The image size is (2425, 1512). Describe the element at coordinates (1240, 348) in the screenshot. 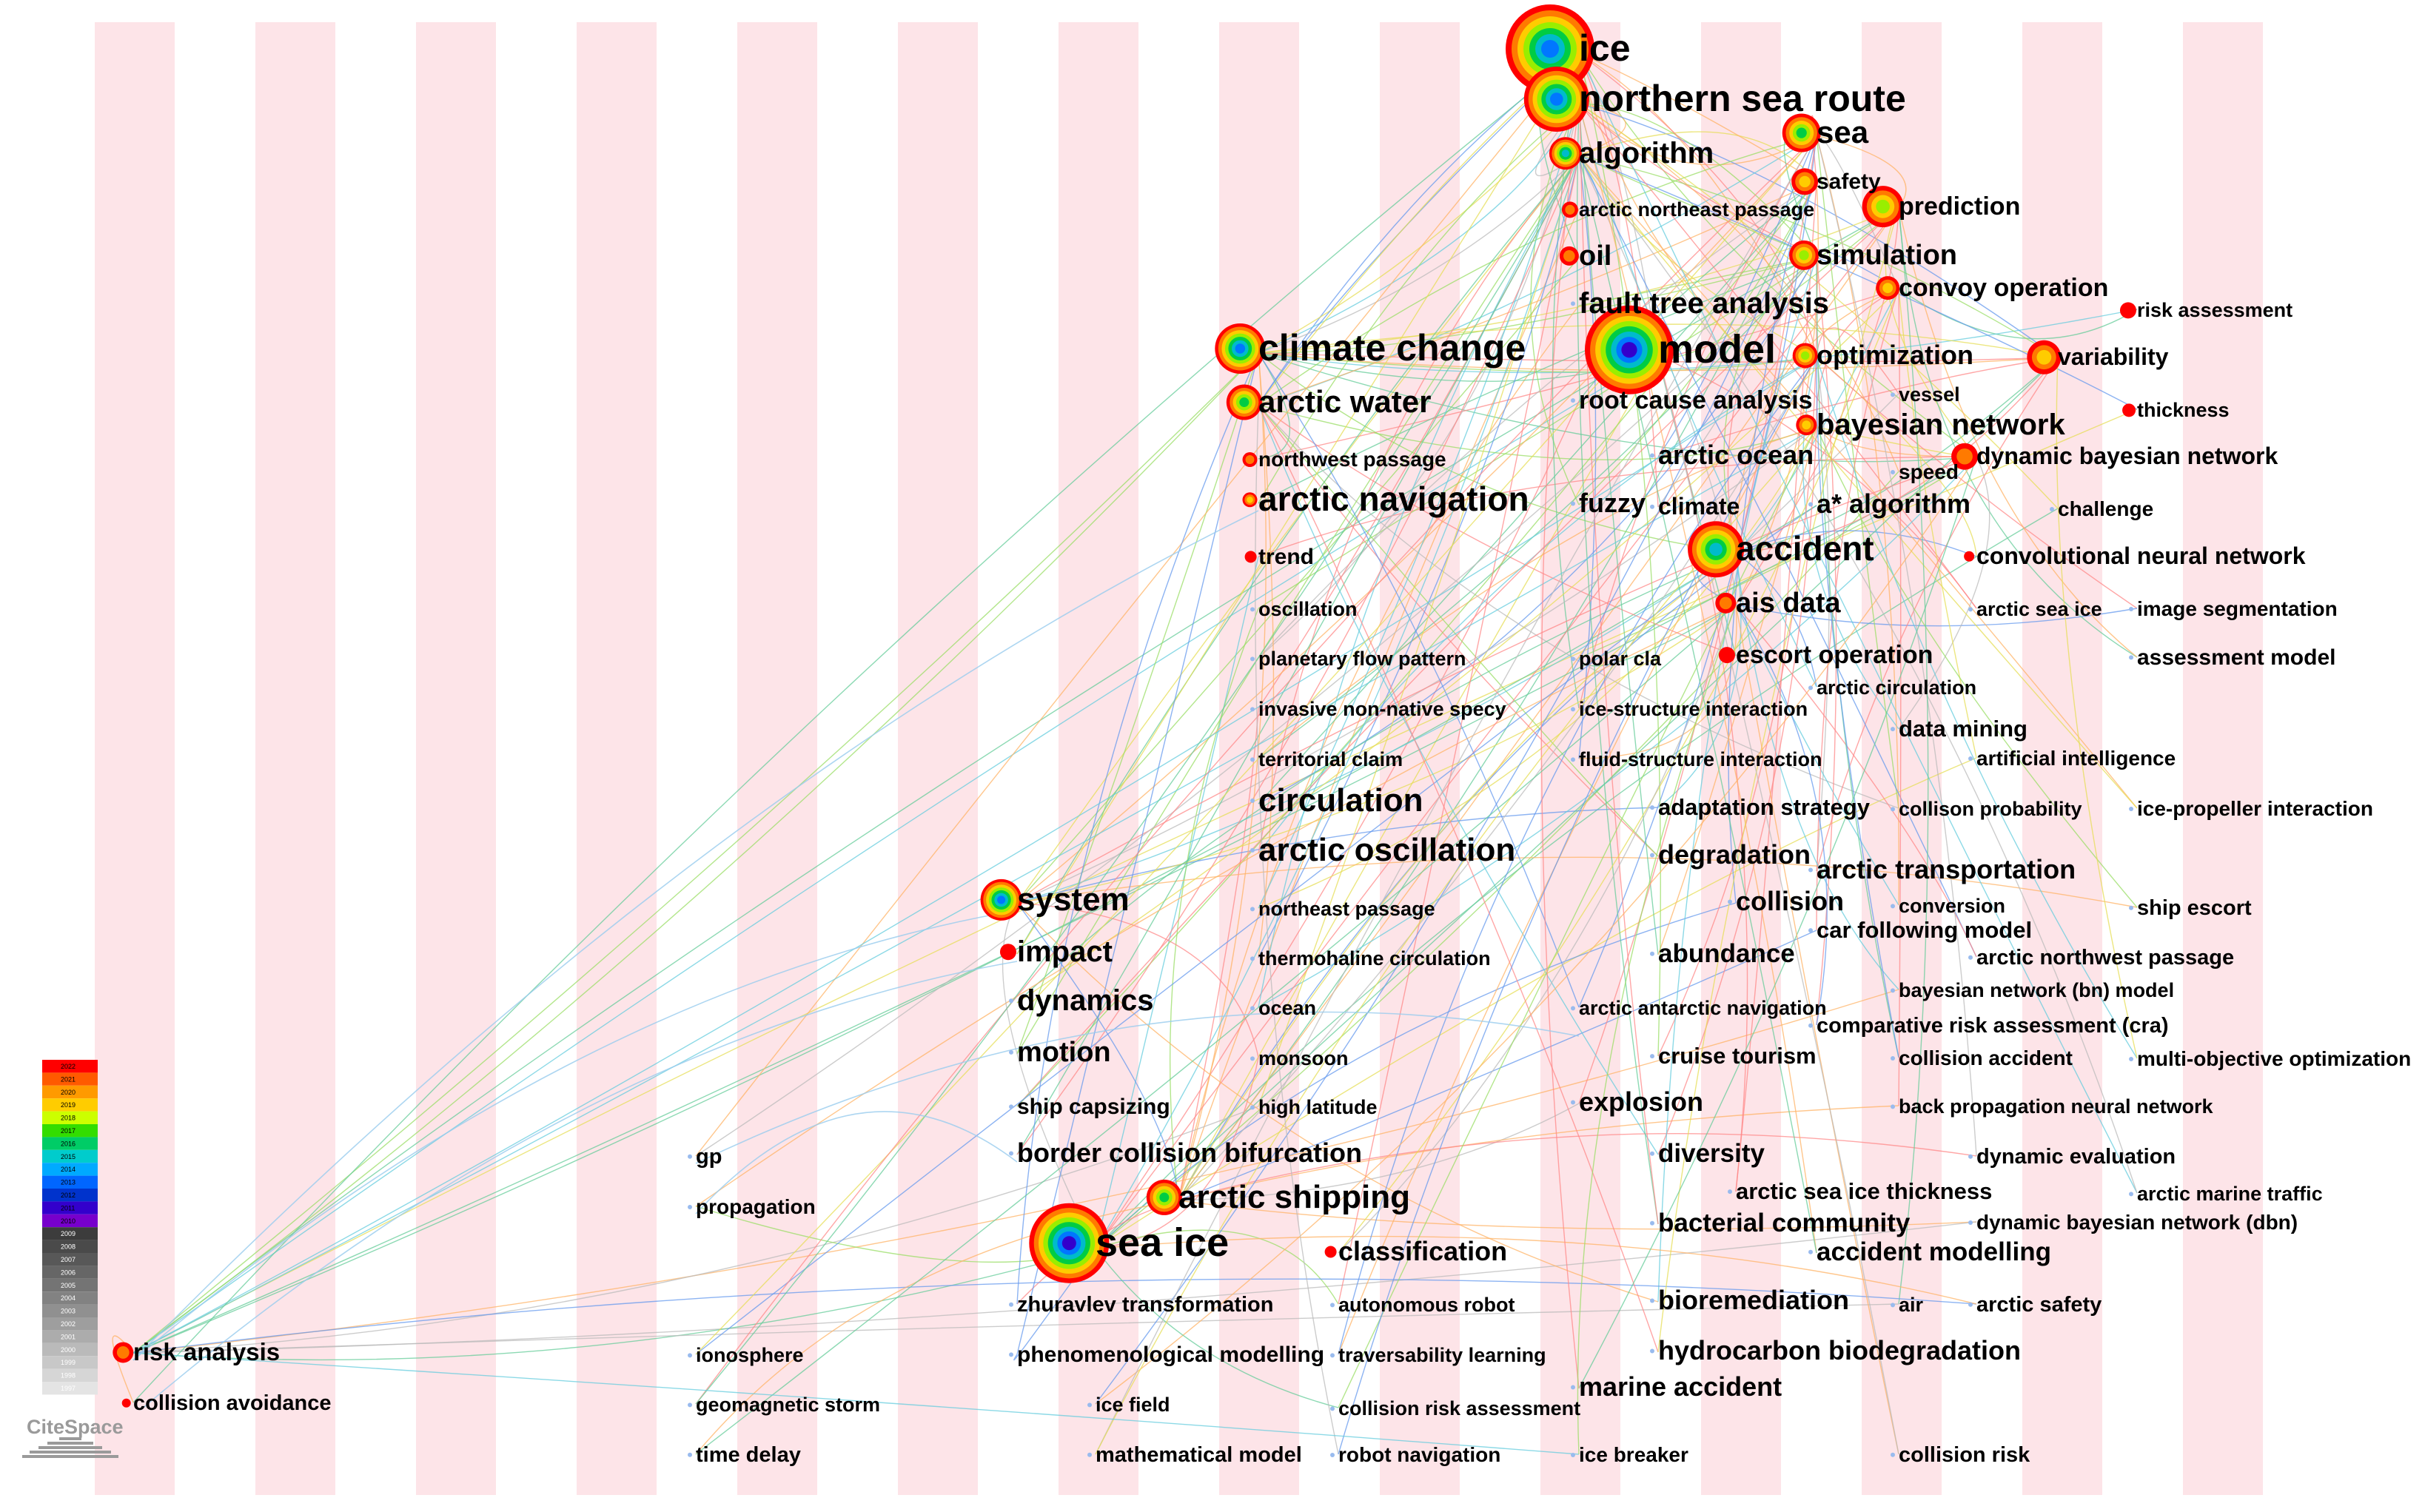

I see `keyword-node-climate-change` at that location.